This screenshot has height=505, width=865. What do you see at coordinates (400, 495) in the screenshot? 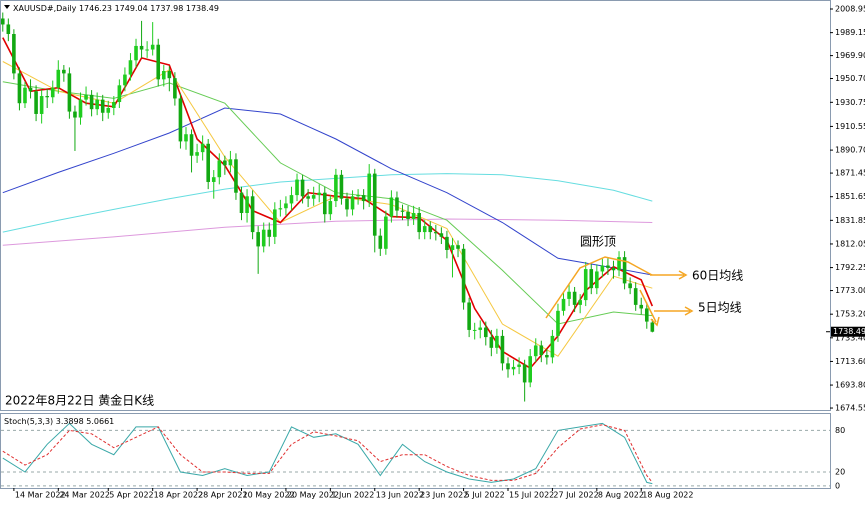
I see `x-tick-label: 13 Jun 2022` at bounding box center [400, 495].